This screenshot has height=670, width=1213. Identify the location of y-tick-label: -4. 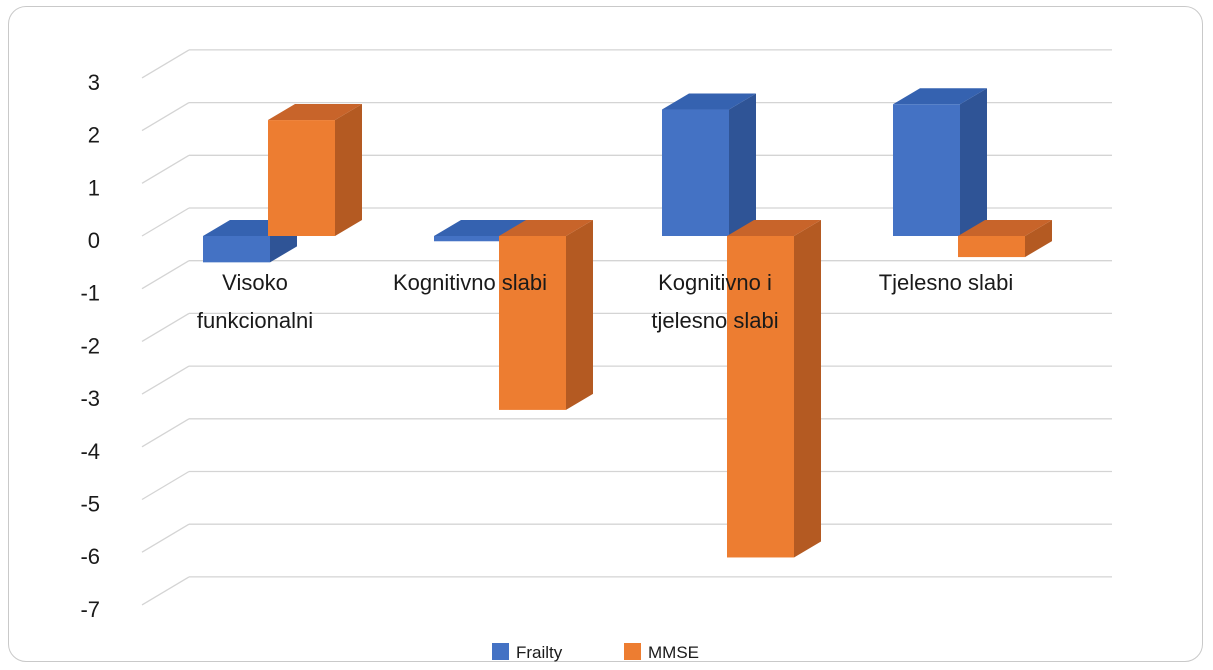
(90, 451).